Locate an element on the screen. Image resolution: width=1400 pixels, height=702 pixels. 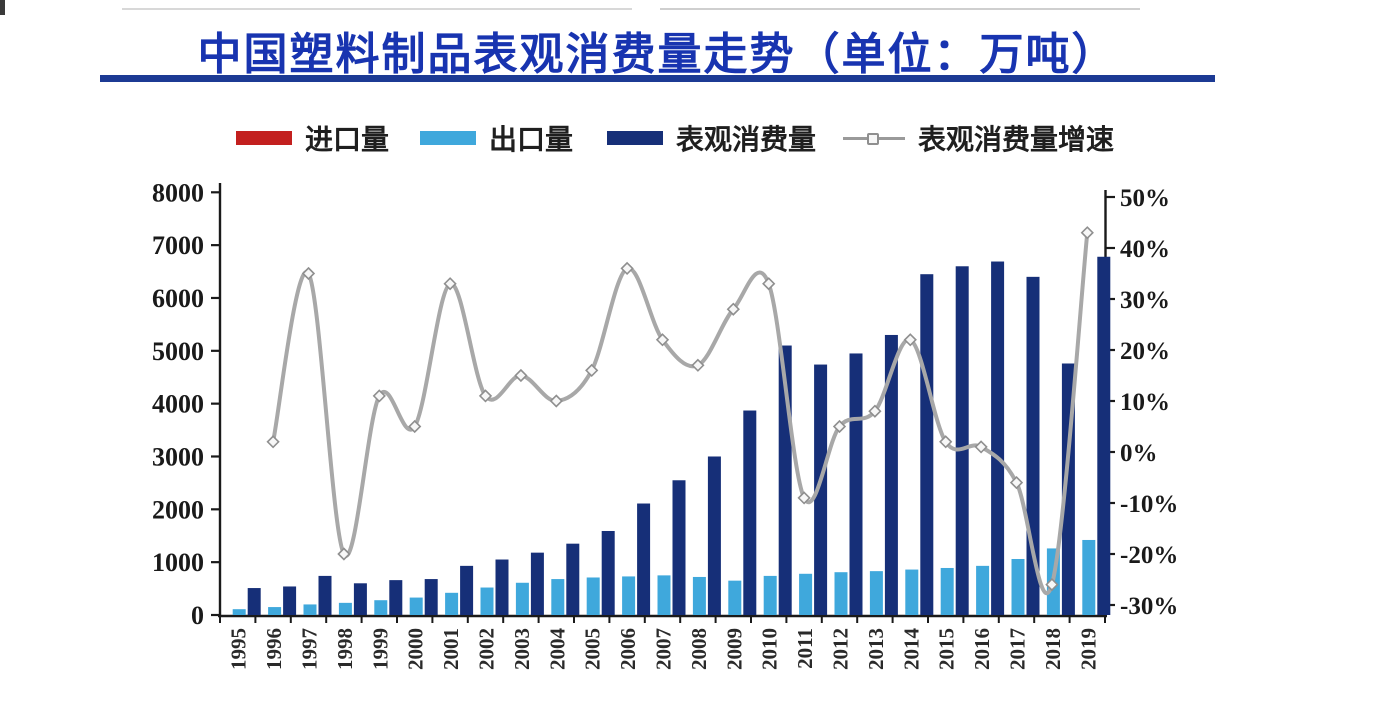
bar-consumption-2000 is located at coordinates (431, 597).